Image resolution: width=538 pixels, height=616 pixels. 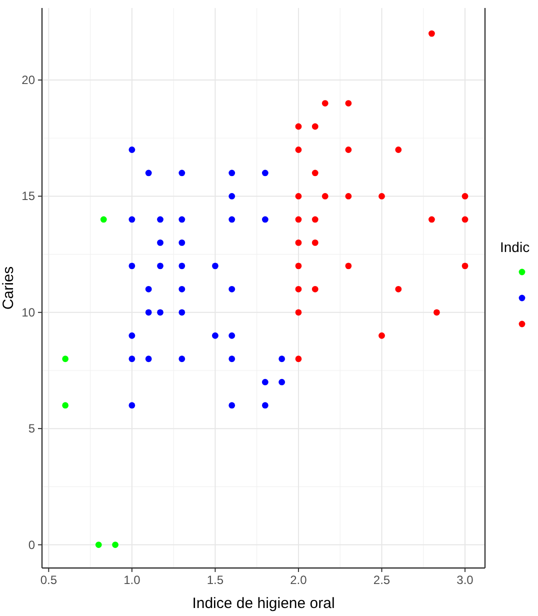 What do you see at coordinates (263, 603) in the screenshot?
I see `x-axis-title: Indice de higiene oral` at bounding box center [263, 603].